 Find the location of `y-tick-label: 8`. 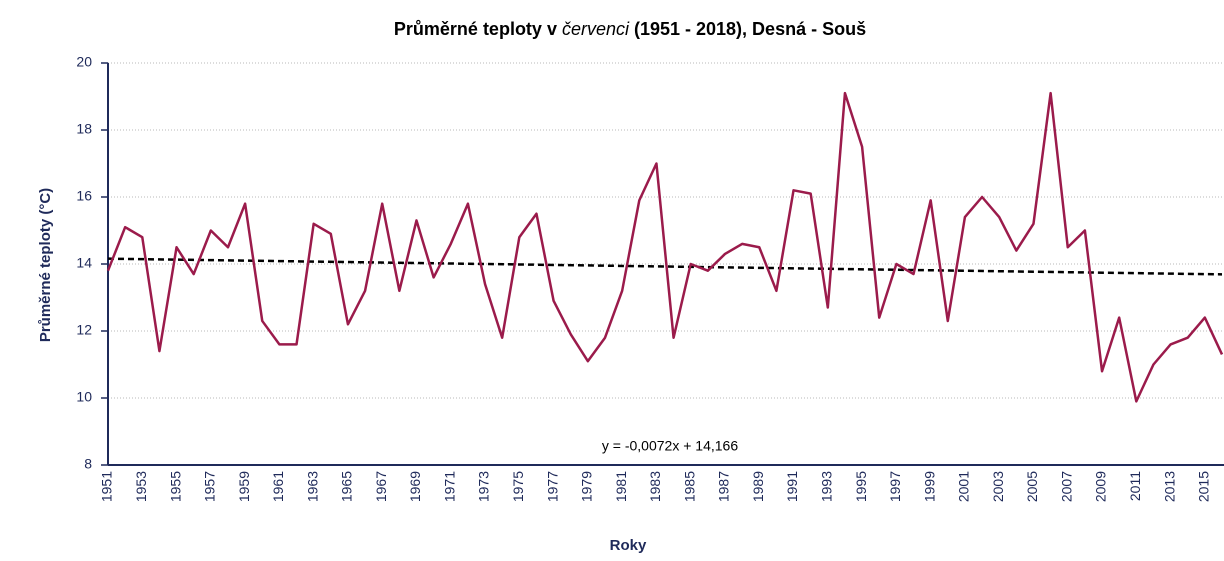

y-tick-label: 8 is located at coordinates (88, 464).